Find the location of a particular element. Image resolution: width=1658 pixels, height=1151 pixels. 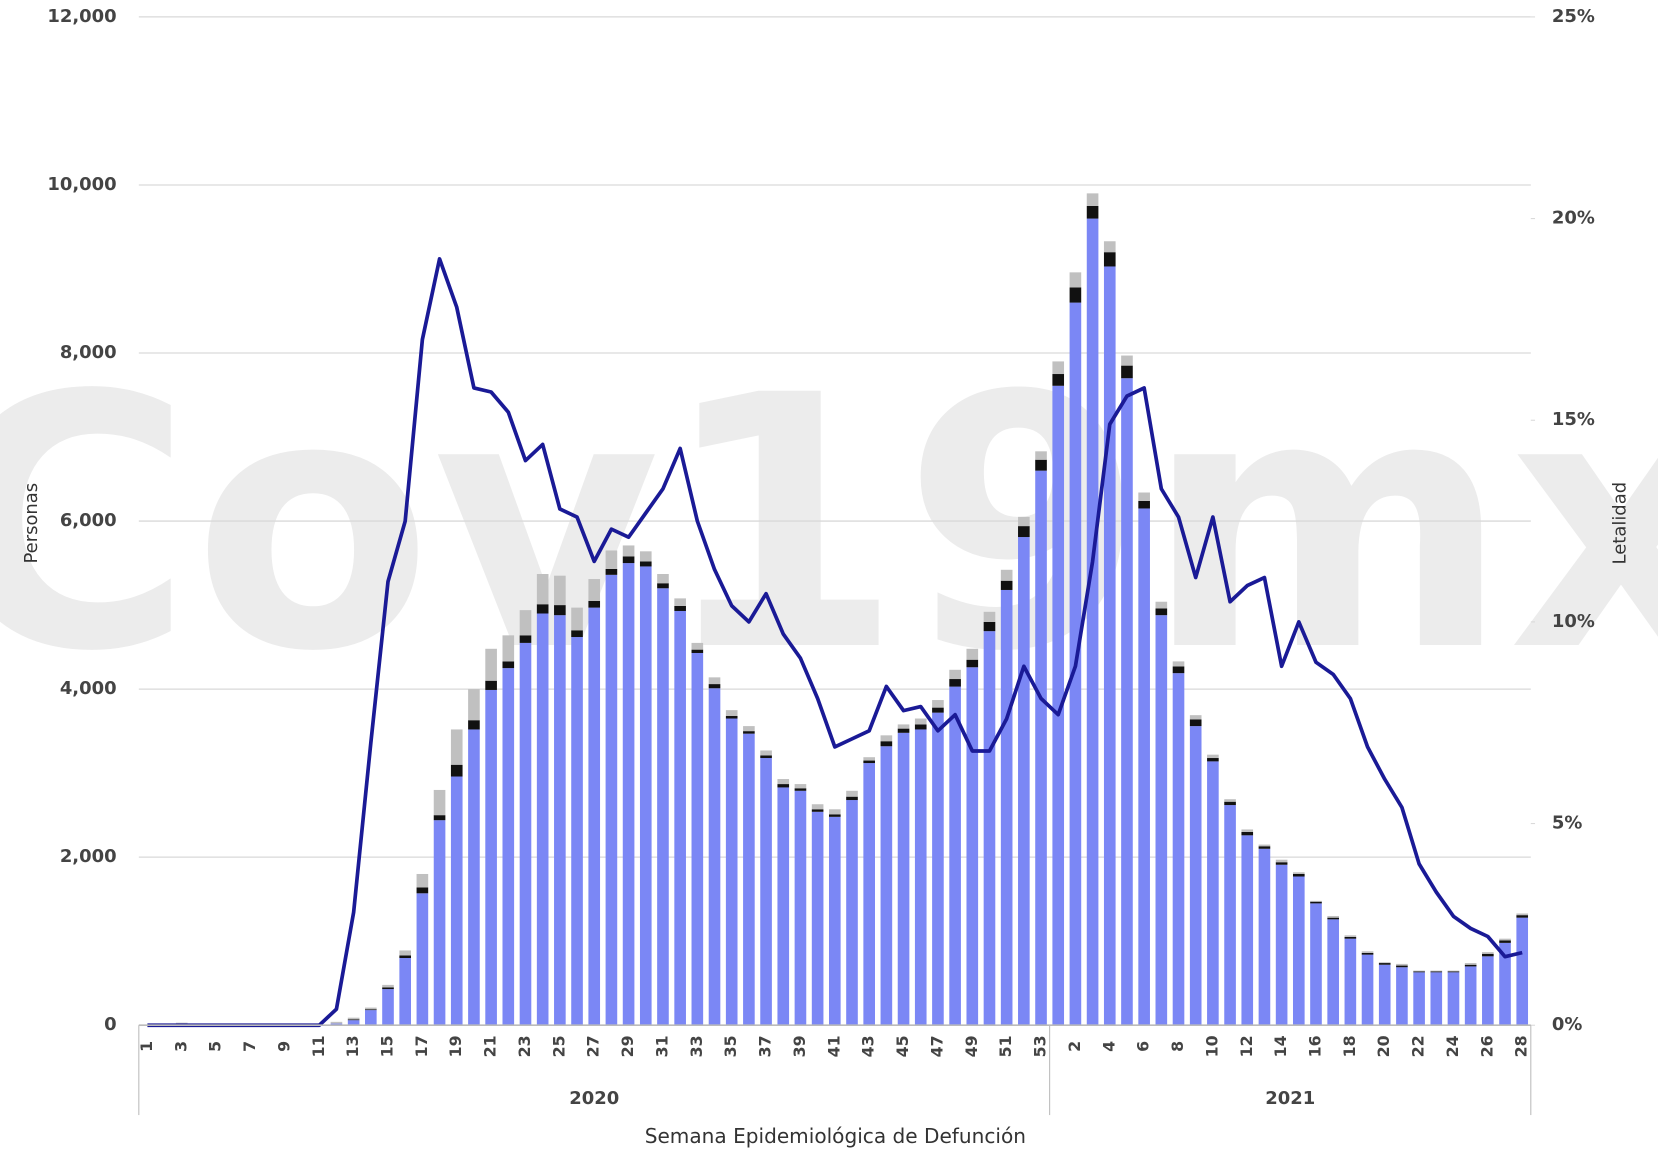

y-tick-label: 2,000 is located at coordinates (88, 856).